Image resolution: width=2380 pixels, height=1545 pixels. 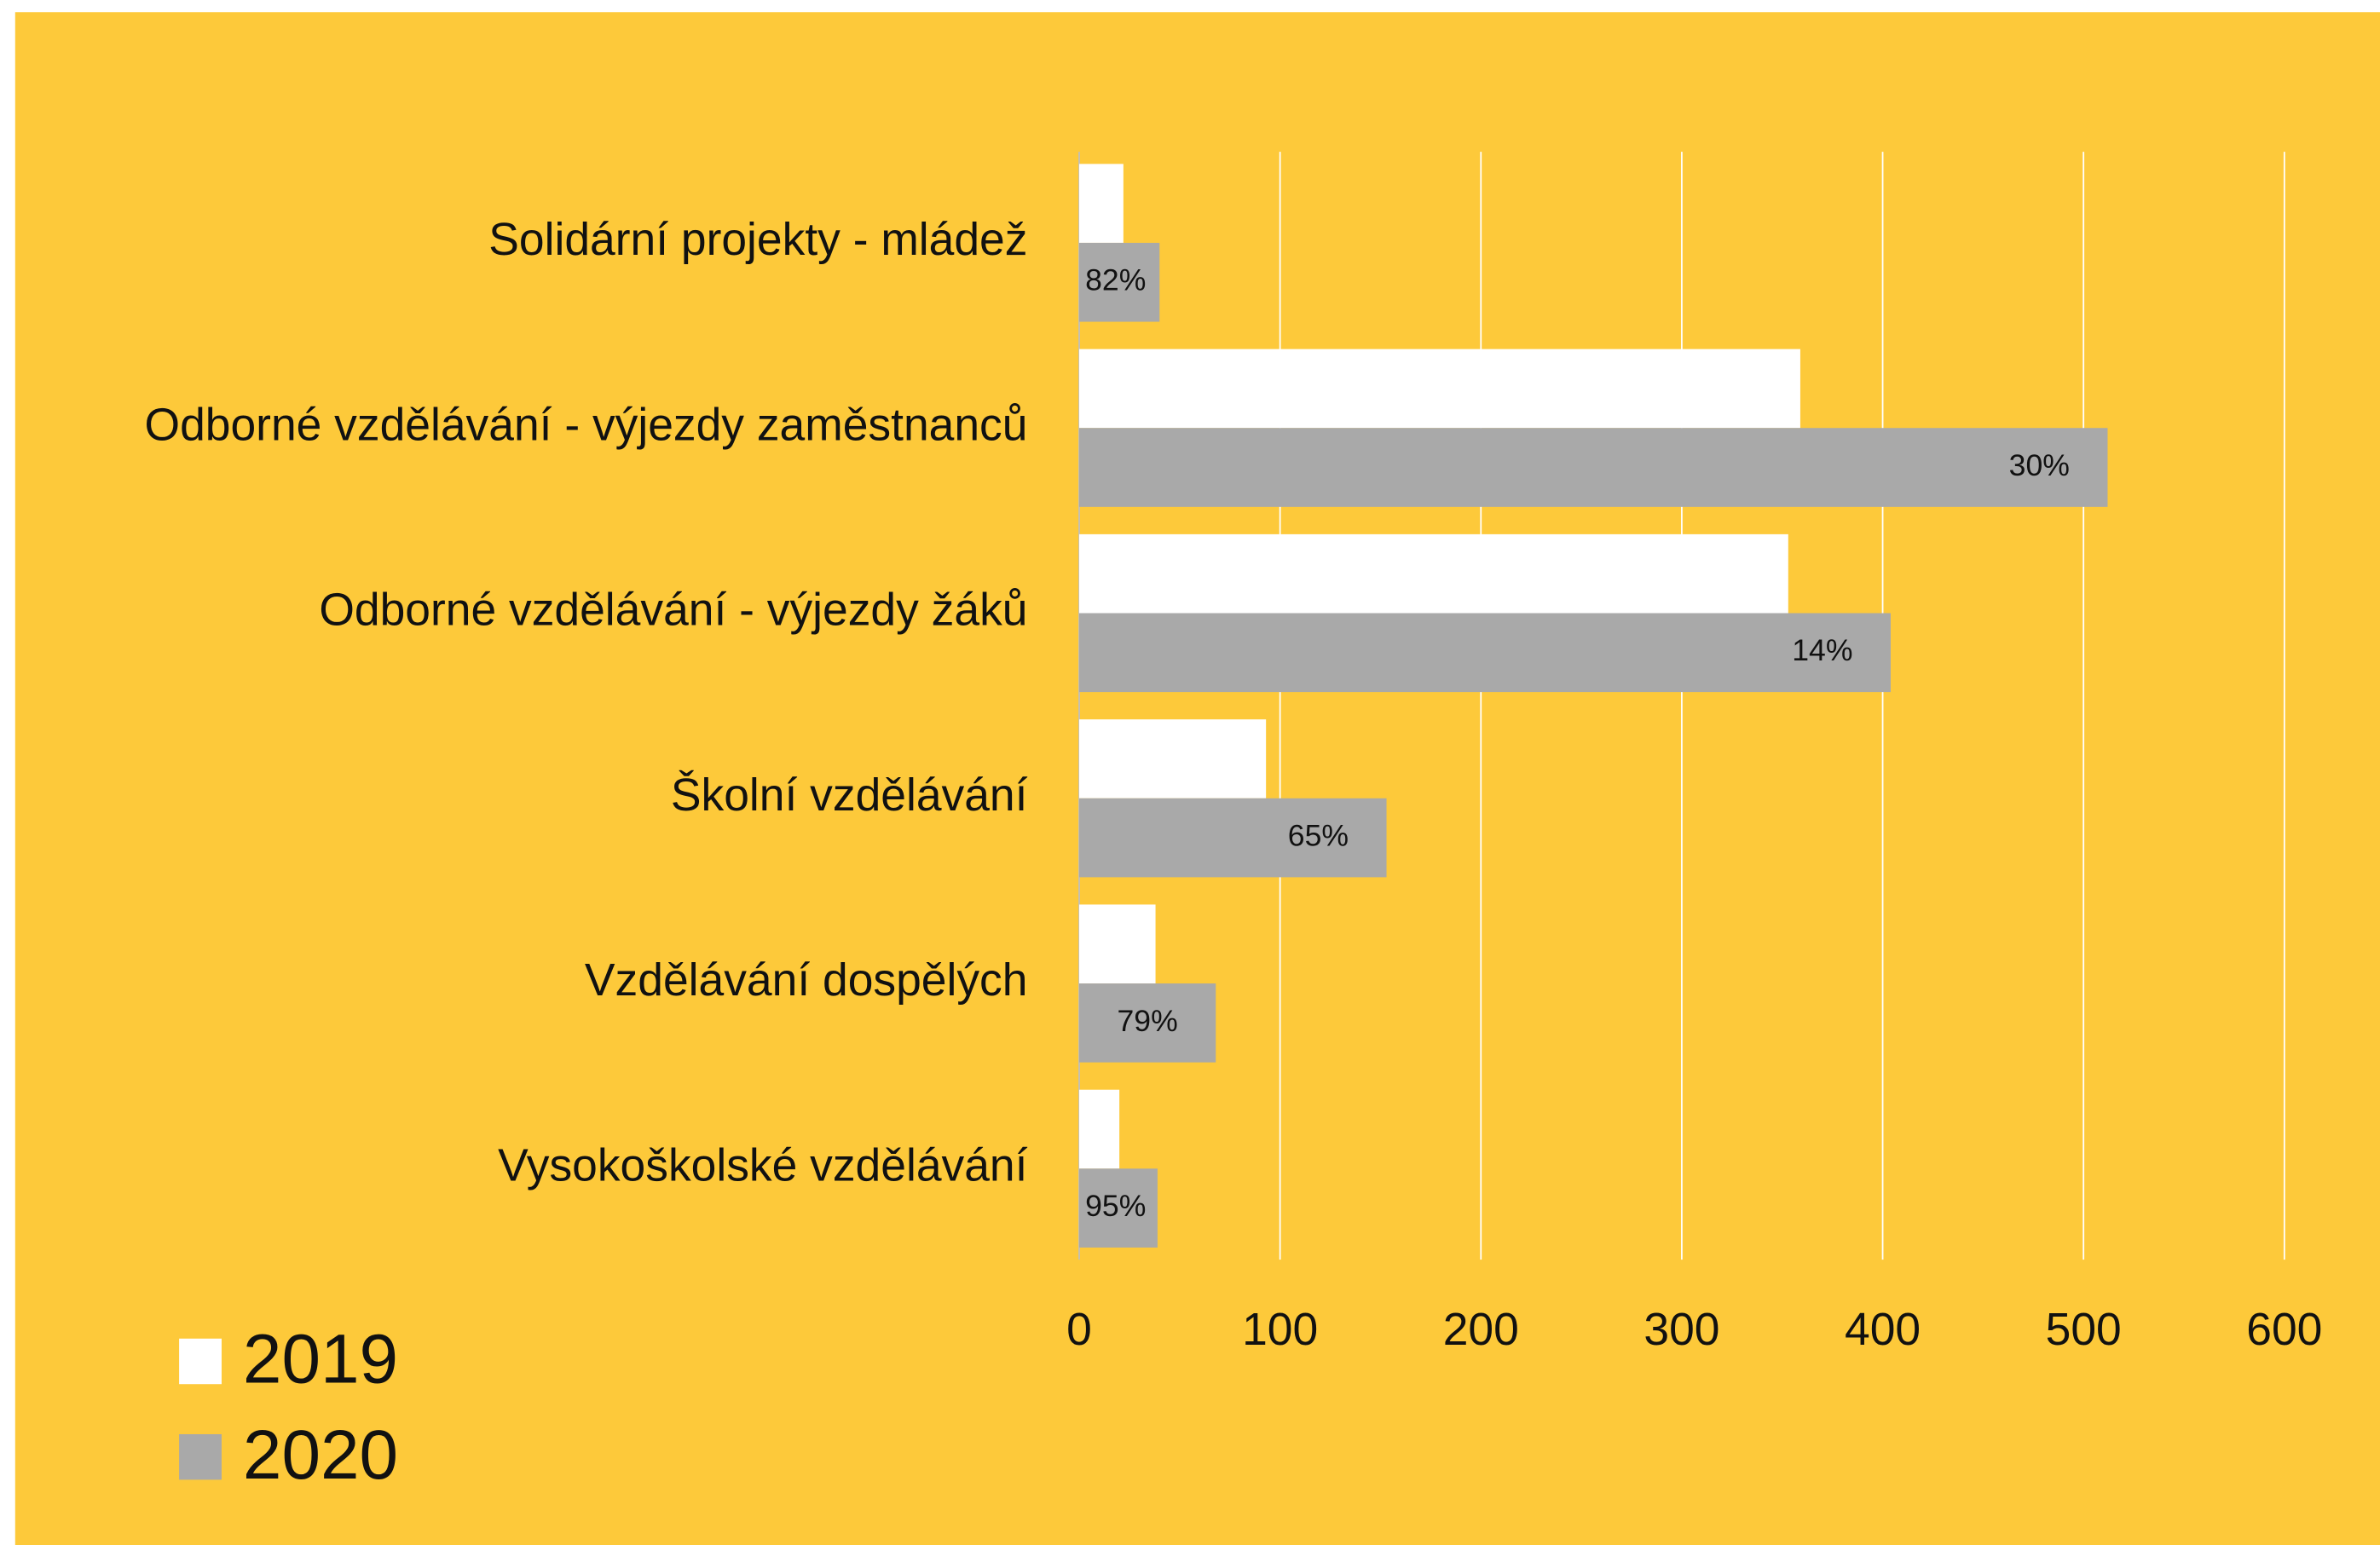 I want to click on x-tick-label: 100, so click(x=1280, y=1330).